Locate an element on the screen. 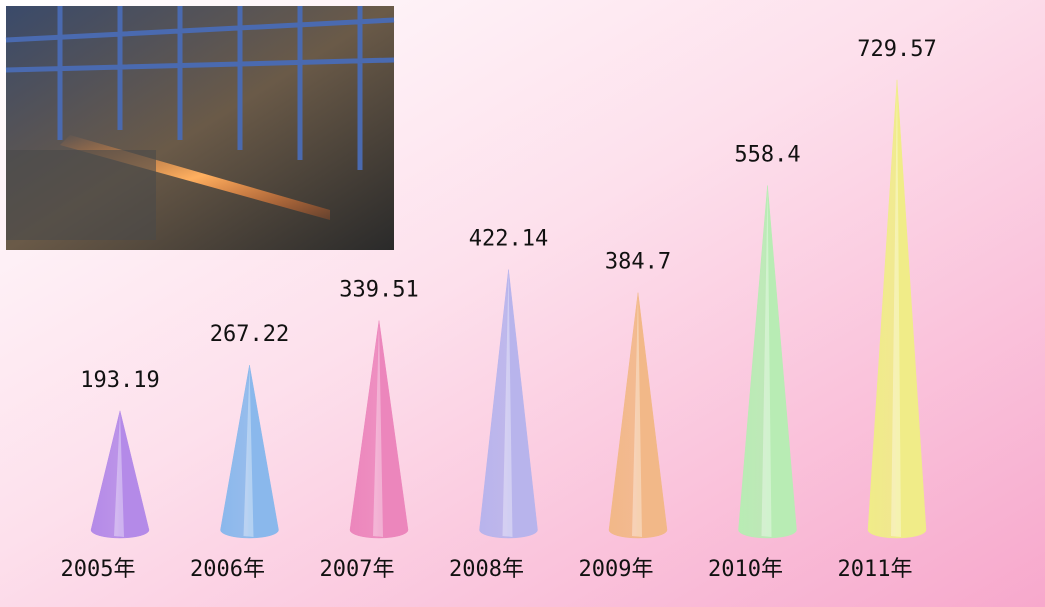 This screenshot has height=607, width=1045. value-label: 729.57 is located at coordinates (896, 49).